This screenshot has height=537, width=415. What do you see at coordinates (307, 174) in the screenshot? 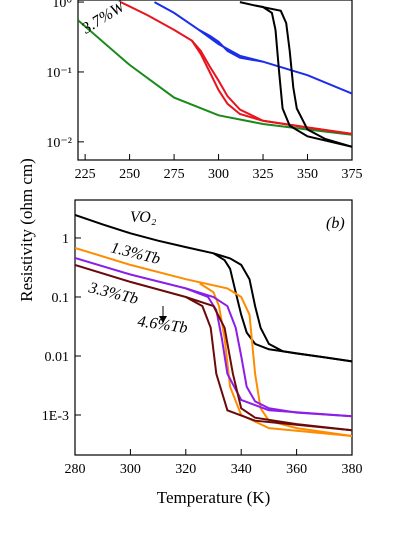
I see `x-tick-label: 350` at bounding box center [307, 174].